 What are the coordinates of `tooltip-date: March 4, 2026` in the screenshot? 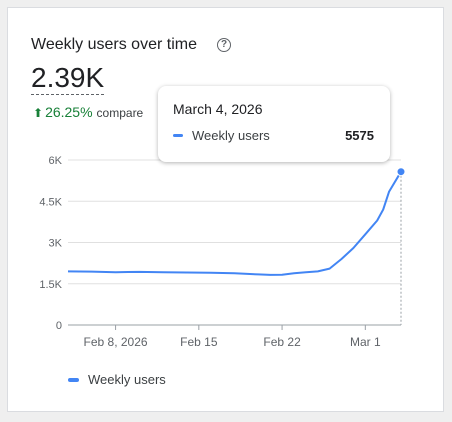 It's located at (218, 109).